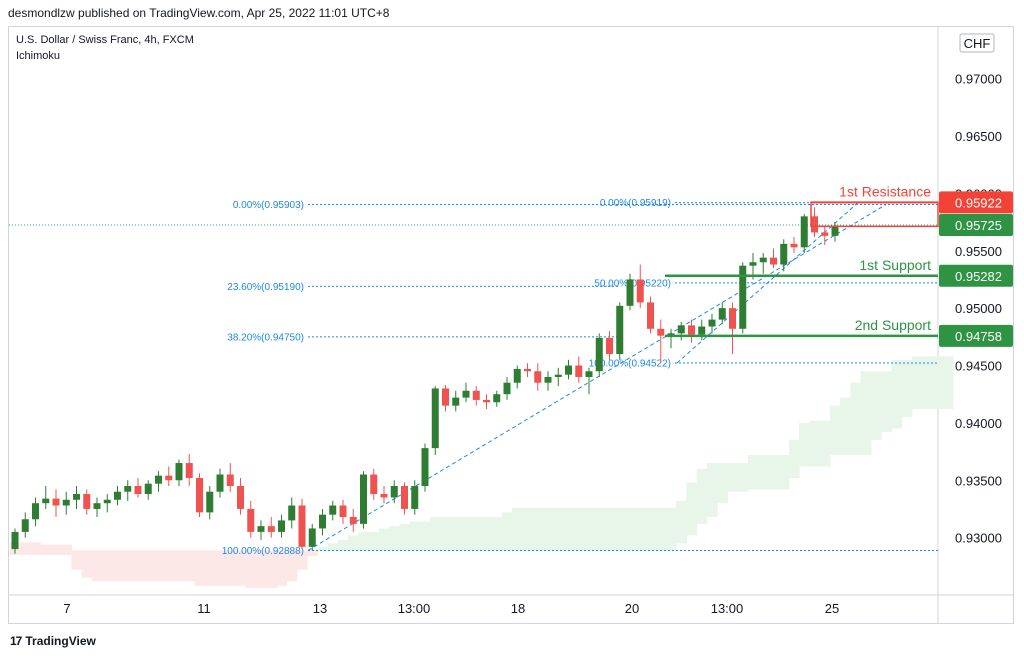 The image size is (1024, 659). What do you see at coordinates (66, 608) in the screenshot?
I see `time-tick-label: 7` at bounding box center [66, 608].